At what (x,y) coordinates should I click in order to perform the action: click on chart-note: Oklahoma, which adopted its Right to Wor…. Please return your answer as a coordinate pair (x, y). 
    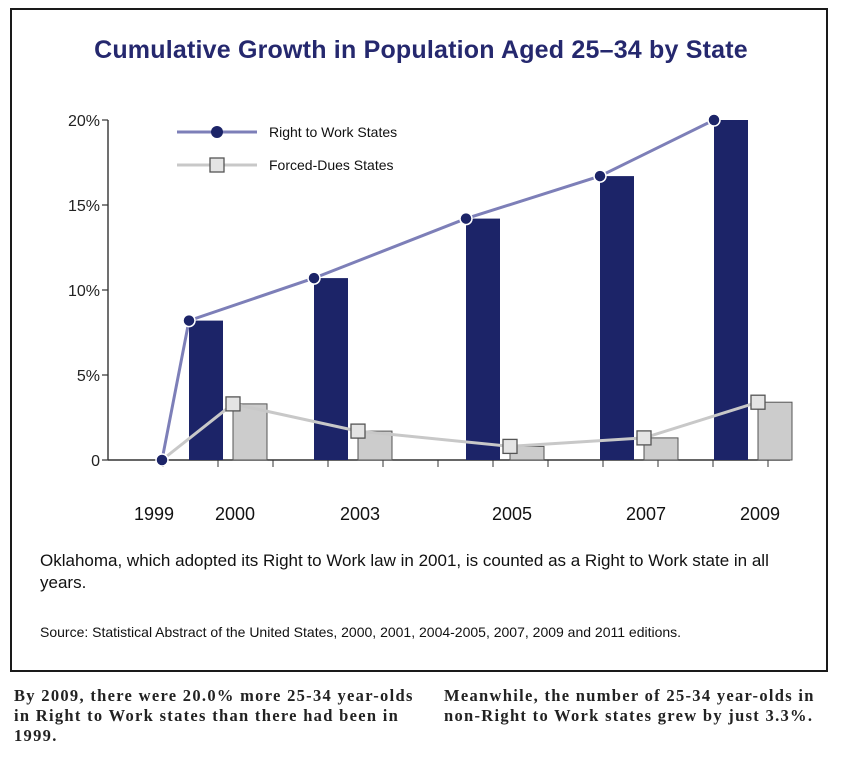
    Looking at the image, I should click on (404, 571).